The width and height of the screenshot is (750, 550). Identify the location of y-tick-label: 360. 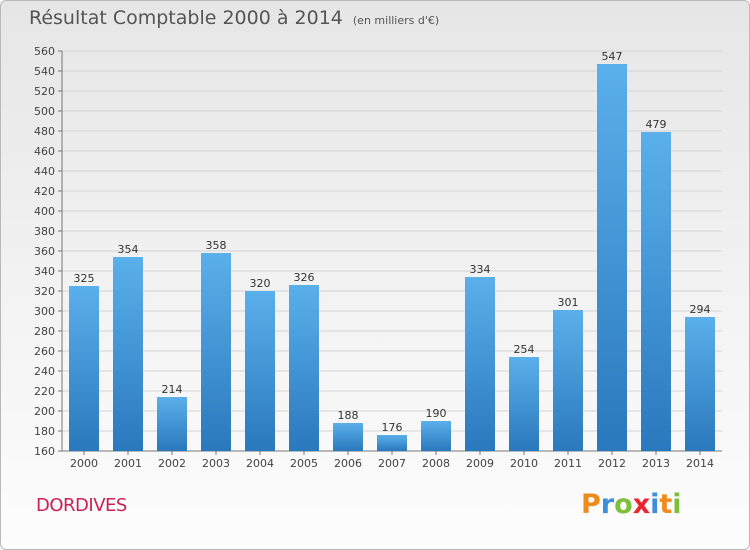
(44, 251).